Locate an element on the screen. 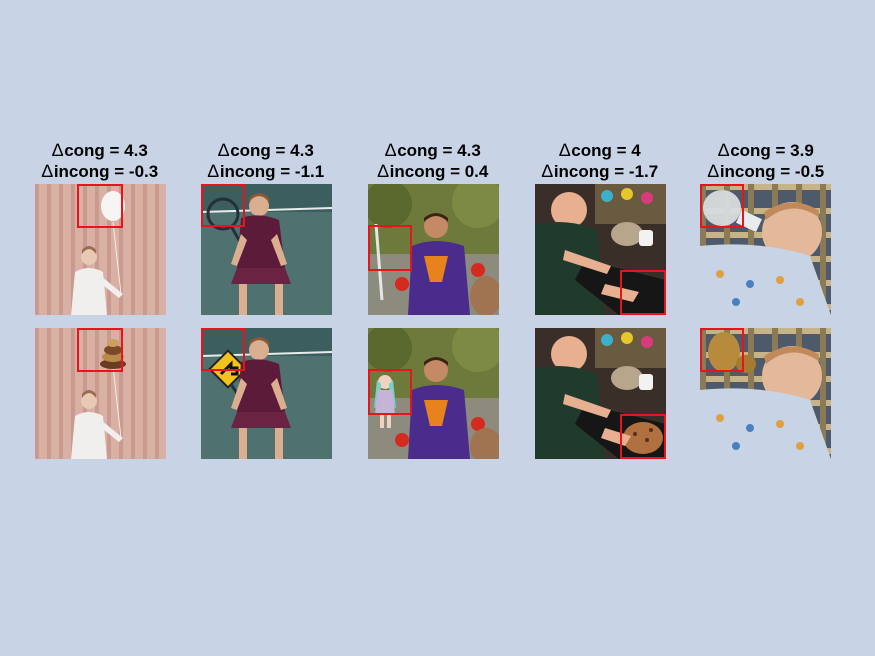 This screenshot has height=656, width=875. incong-score-label: ∆incong = -0.3 is located at coordinates (100, 171).